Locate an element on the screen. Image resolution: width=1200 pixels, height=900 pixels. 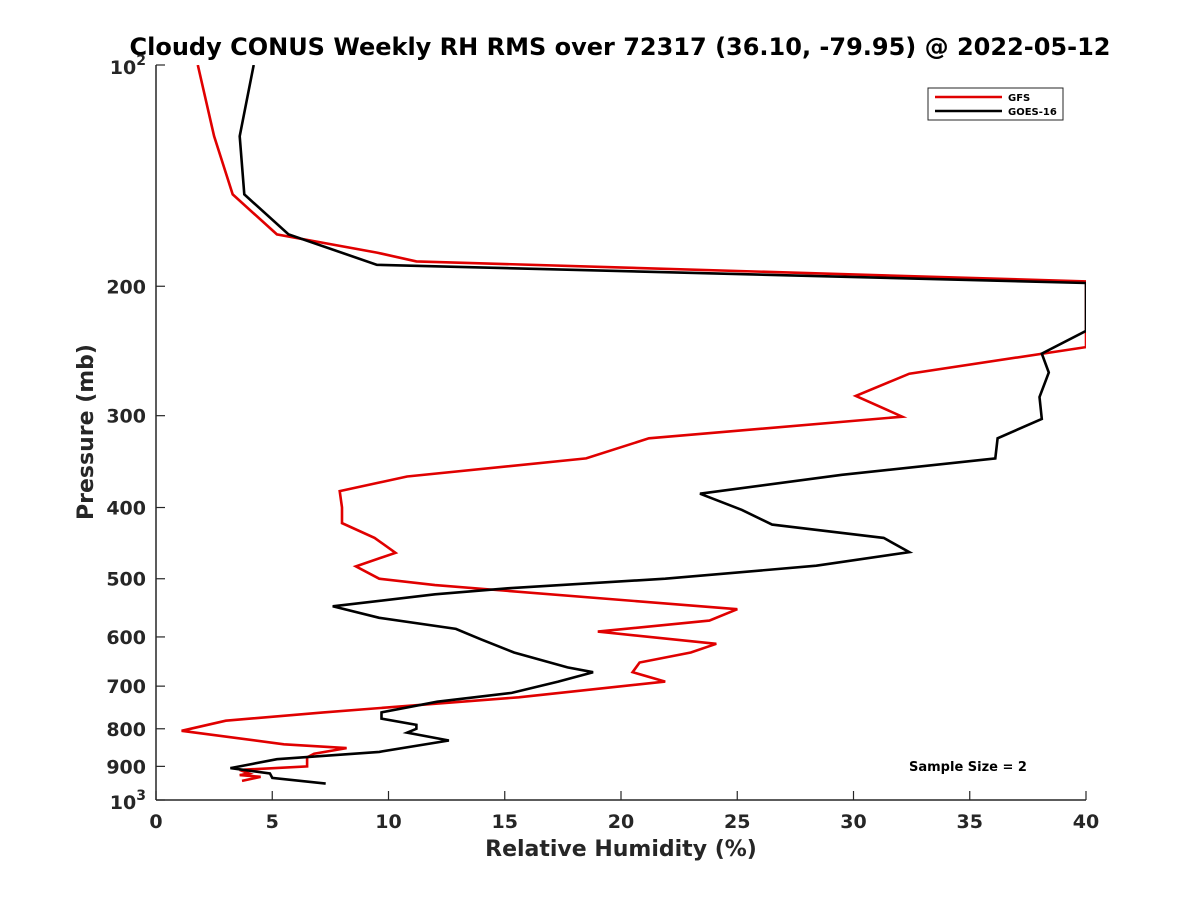
y-tick-label: 800 is located at coordinates (126, 730).